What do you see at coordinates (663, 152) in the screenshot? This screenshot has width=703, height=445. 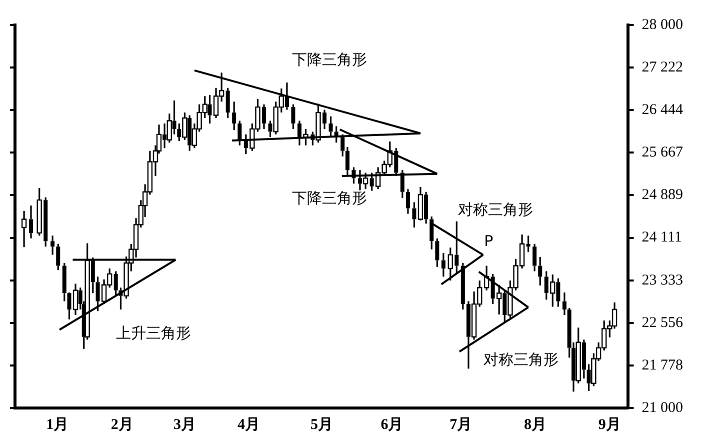 I see `y-tick-label: 25 667` at bounding box center [663, 152].